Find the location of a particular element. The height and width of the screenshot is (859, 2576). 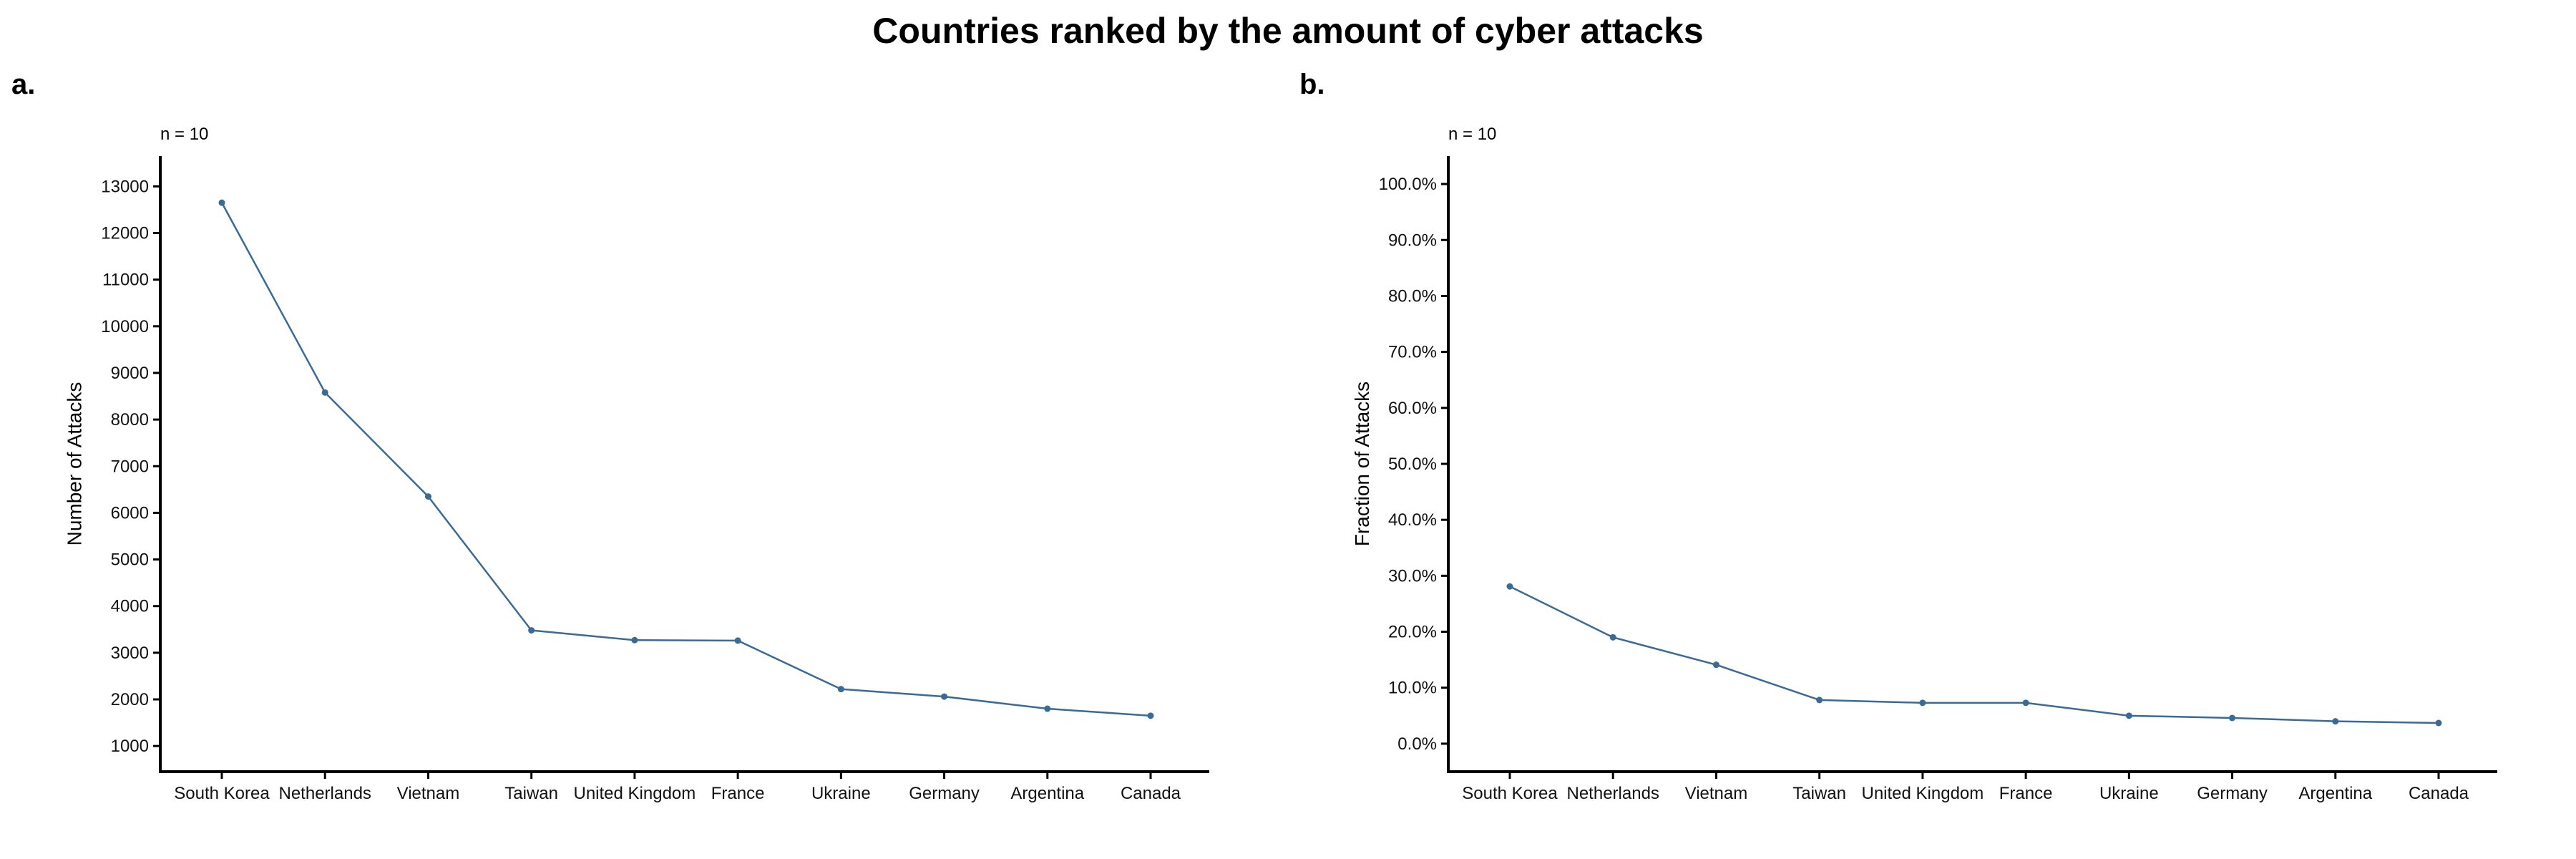

y-tick-label: 12000 is located at coordinates (125, 233).